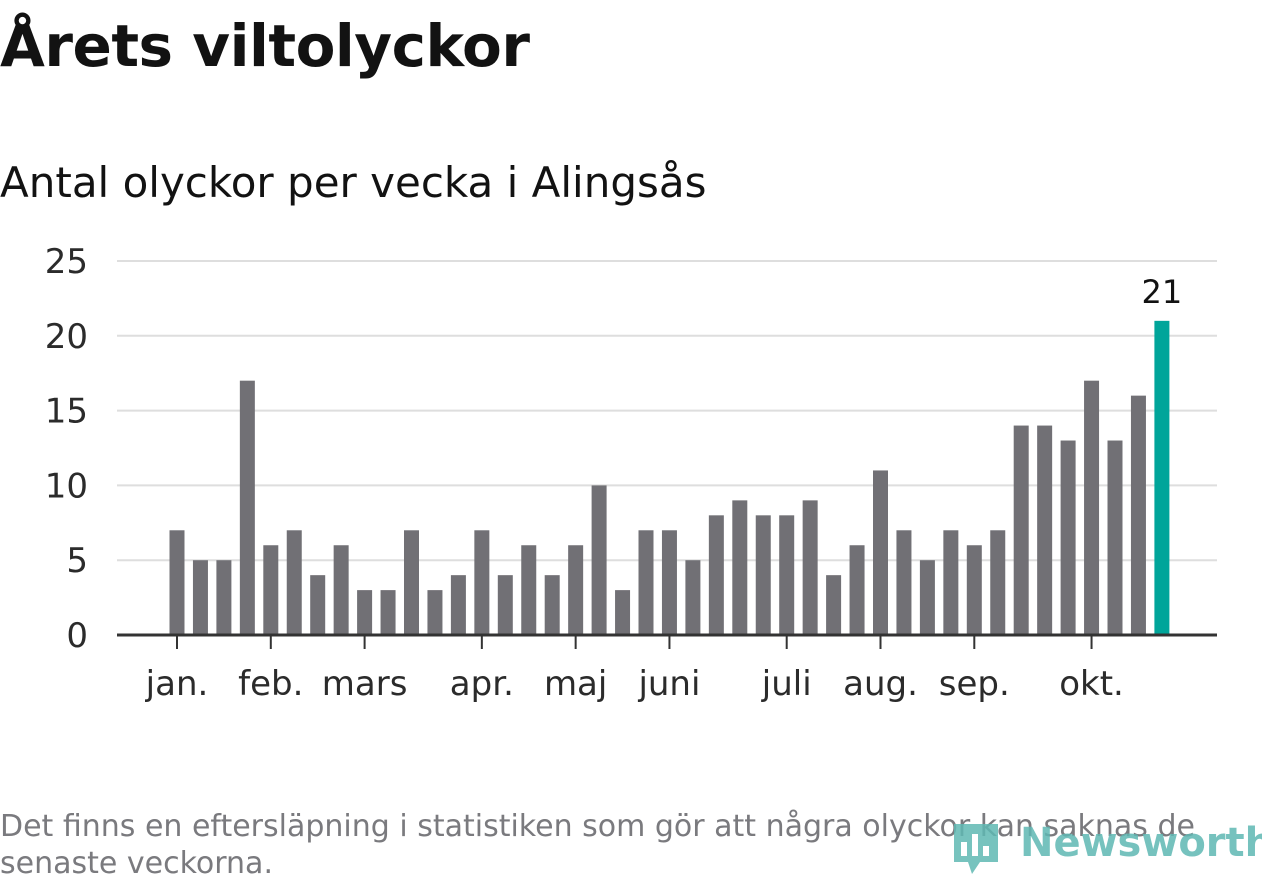 Image resolution: width=1262 pixels, height=882 pixels. I want to click on y-tick-label: 15, so click(66, 412).